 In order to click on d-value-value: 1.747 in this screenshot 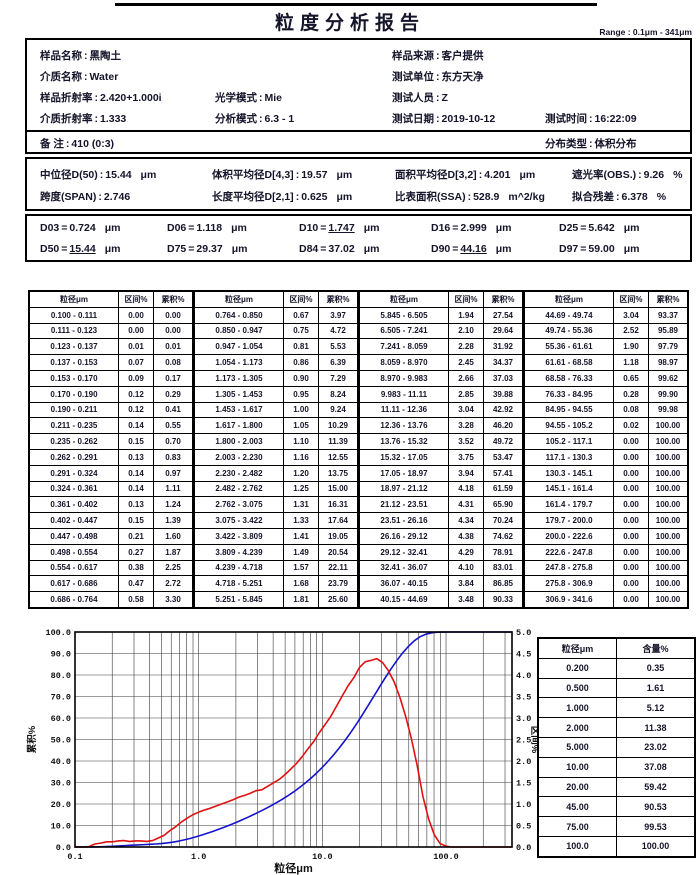, I will do `click(341, 228)`.